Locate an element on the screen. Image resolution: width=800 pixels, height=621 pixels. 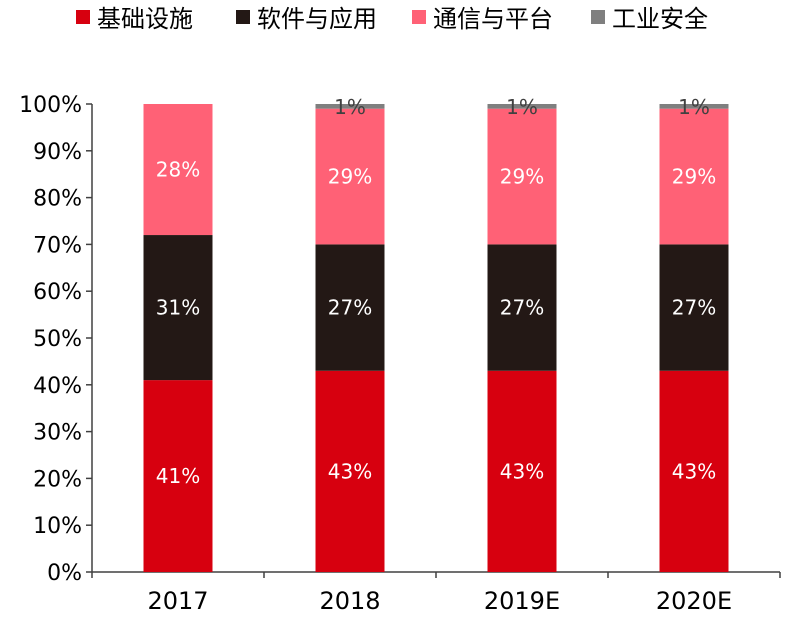
data-label-0-1: 43% is located at coordinates (350, 471).